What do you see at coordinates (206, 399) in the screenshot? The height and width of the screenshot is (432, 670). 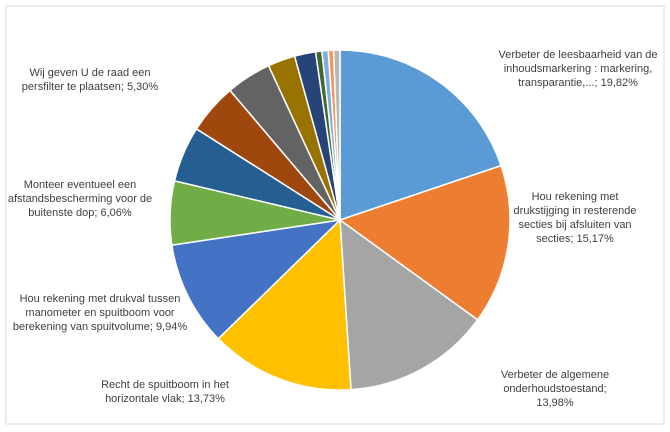 I see `slice-value: 13,73%` at bounding box center [206, 399].